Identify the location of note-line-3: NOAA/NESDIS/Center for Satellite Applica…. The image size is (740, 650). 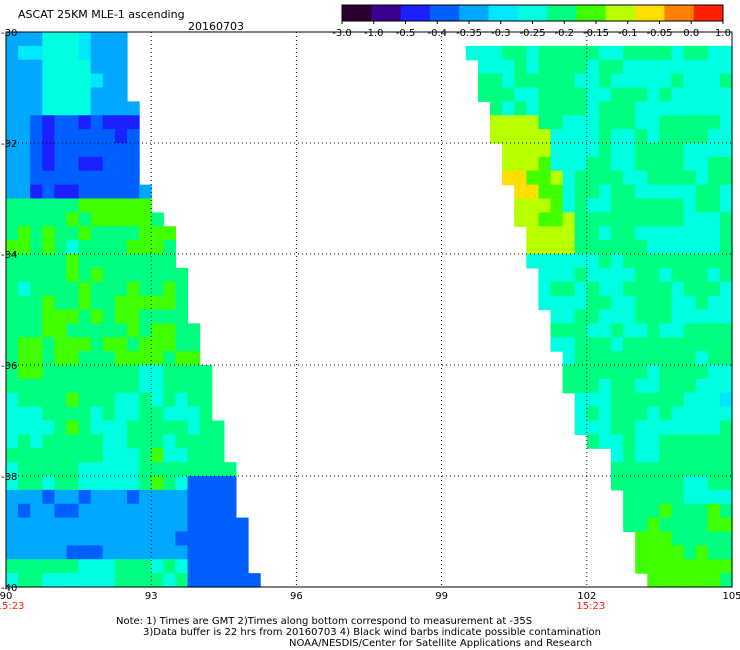
(441, 643).